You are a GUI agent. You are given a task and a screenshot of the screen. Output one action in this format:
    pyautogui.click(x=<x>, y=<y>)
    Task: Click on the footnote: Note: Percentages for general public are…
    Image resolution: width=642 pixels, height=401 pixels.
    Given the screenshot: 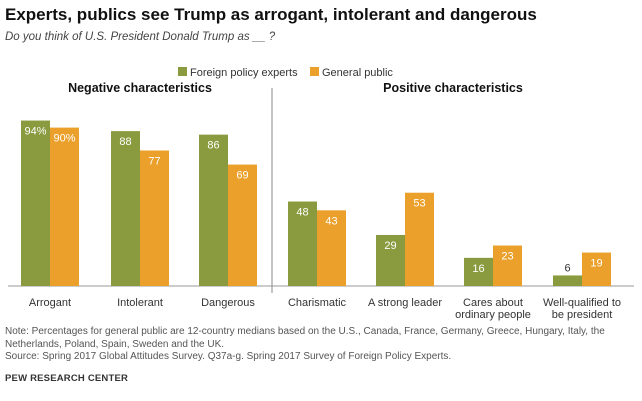 What is the action you would take?
    pyautogui.click(x=305, y=338)
    